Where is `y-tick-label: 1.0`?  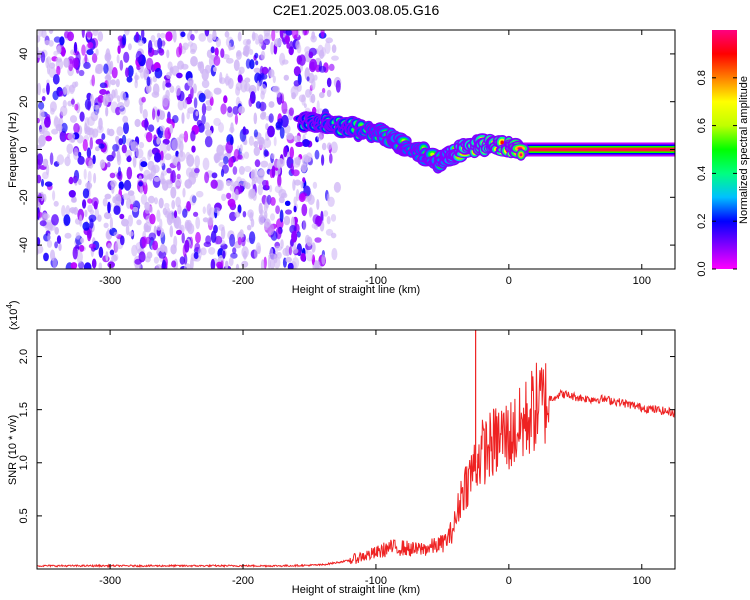
y-tick-label: 1.0 is located at coordinates (24, 462).